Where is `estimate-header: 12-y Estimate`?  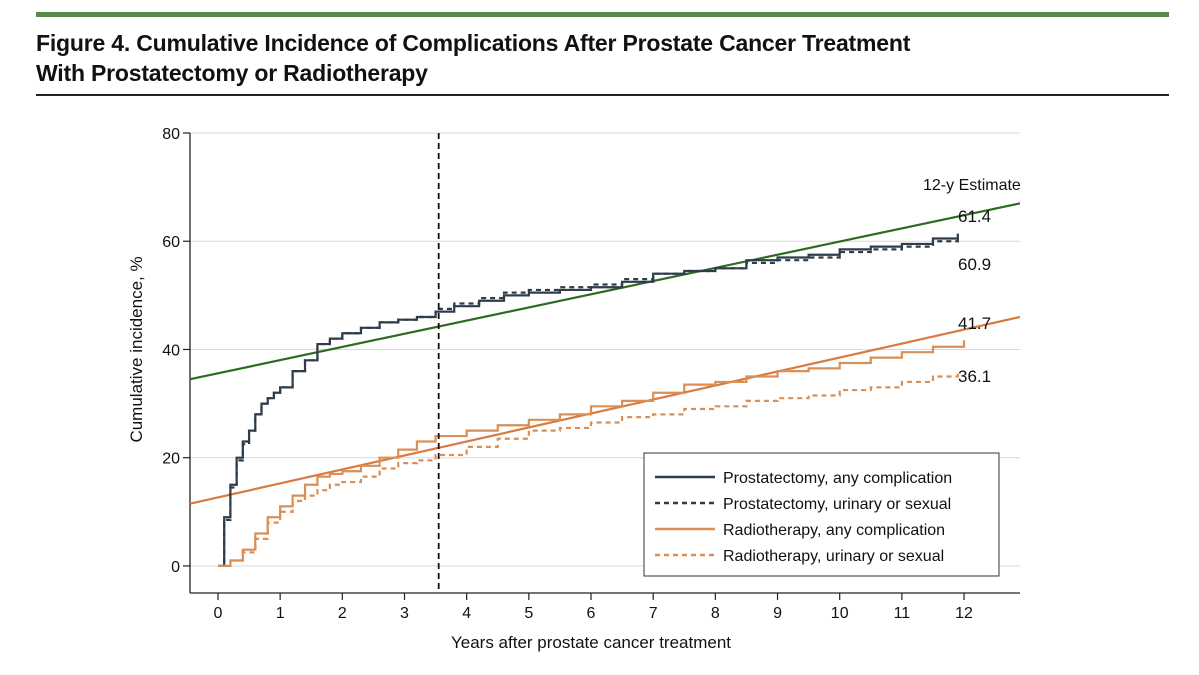
estimate-header: 12-y Estimate is located at coordinates (972, 185).